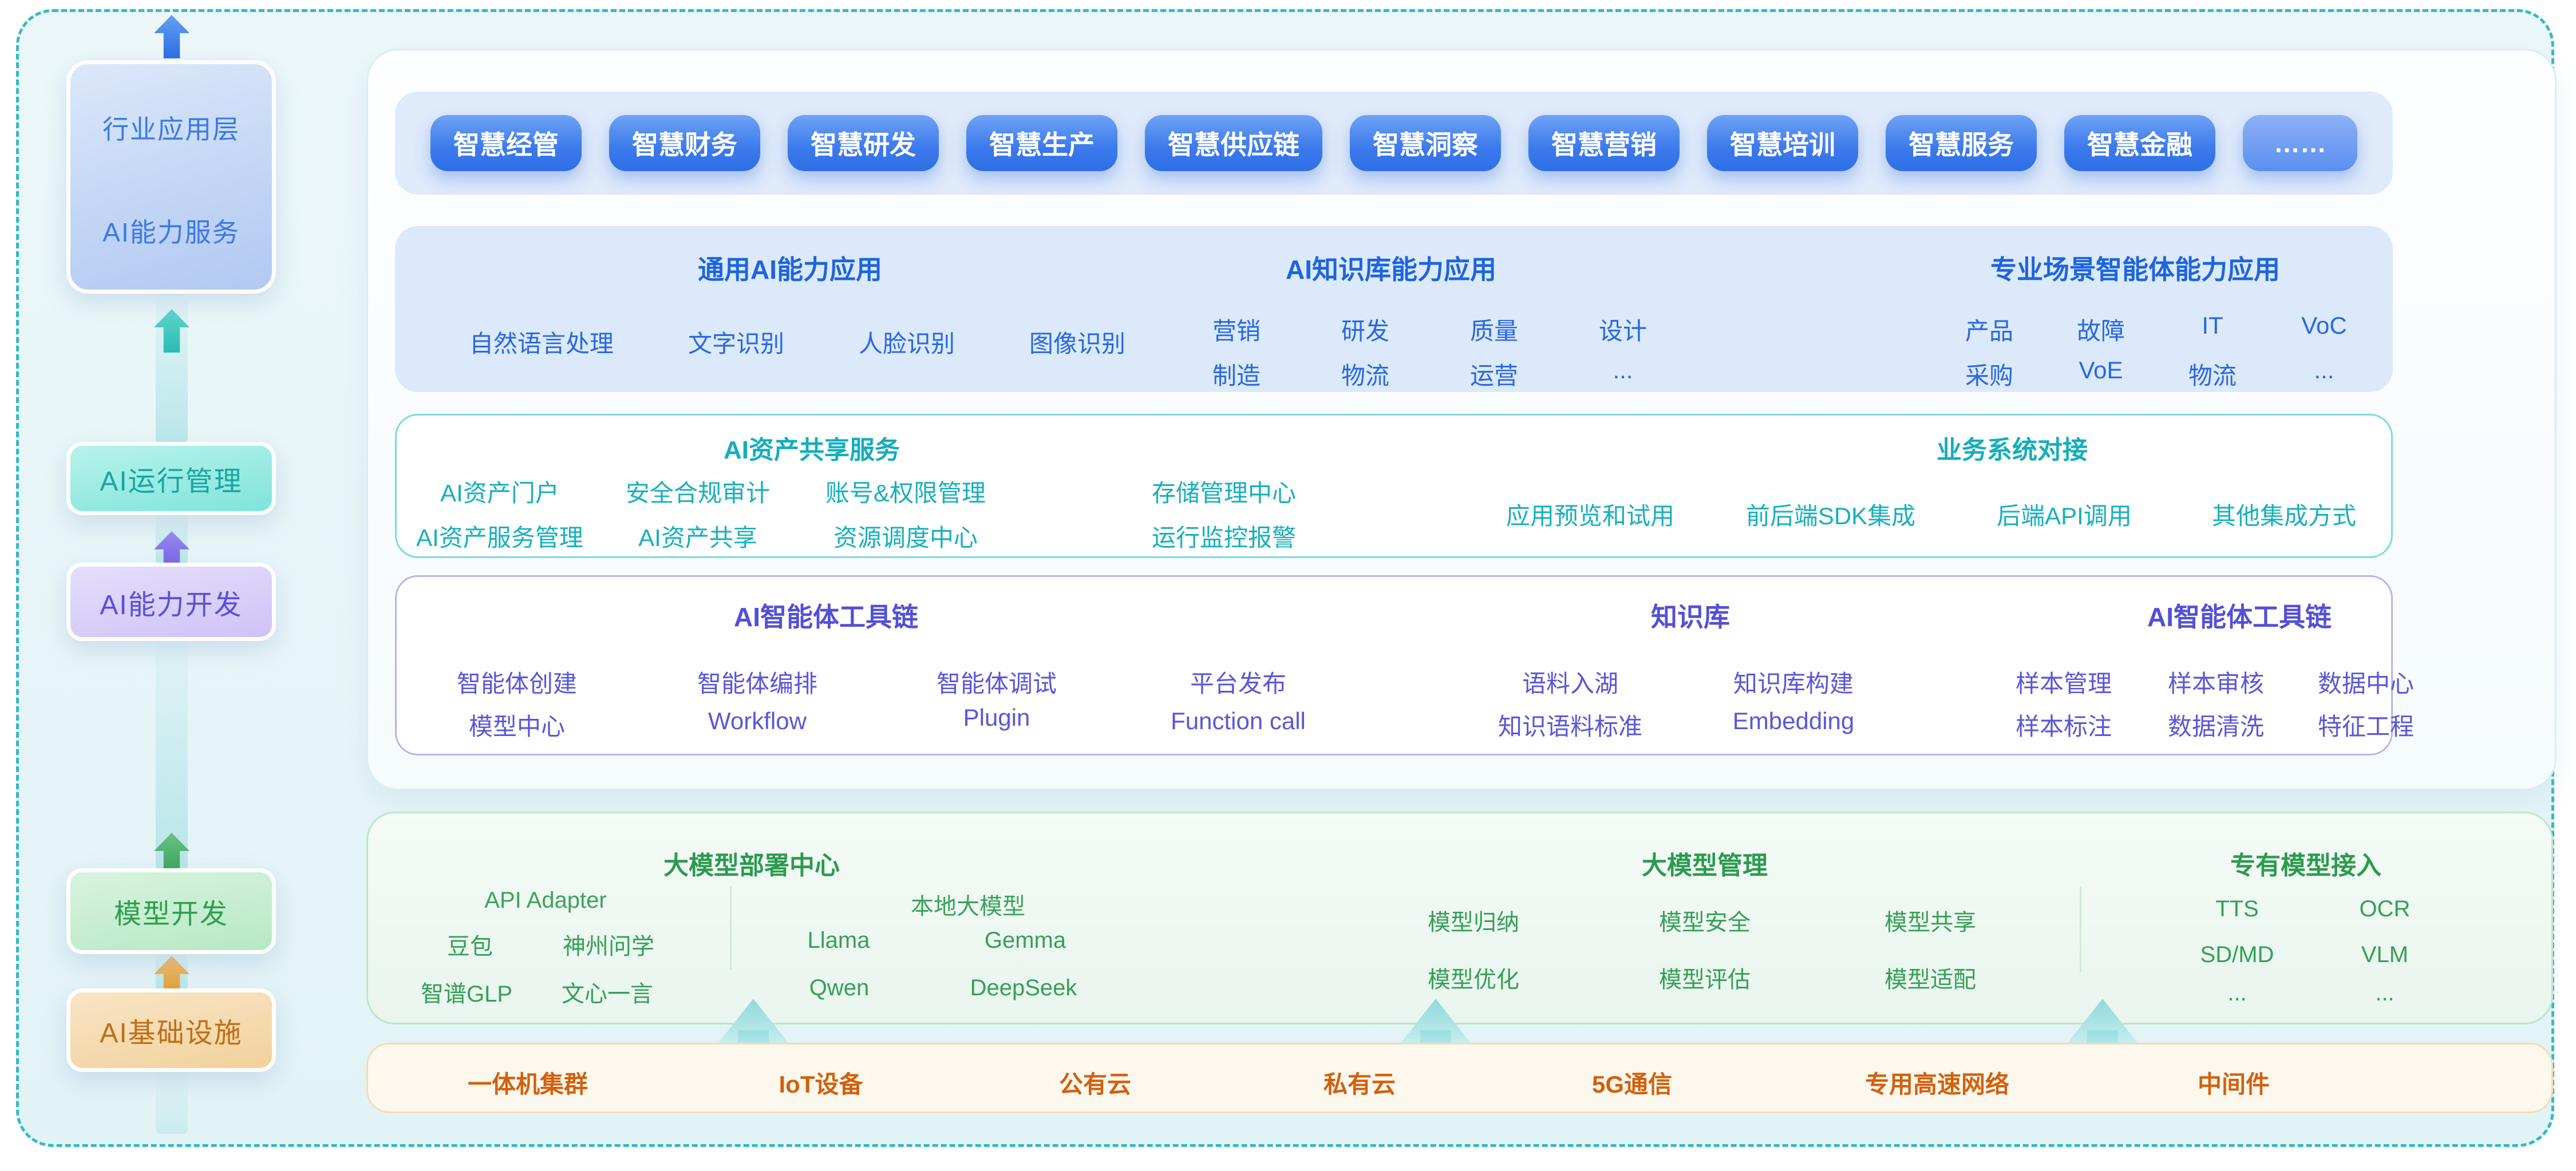 The width and height of the screenshot is (2576, 1171). What do you see at coordinates (905, 493) in the screenshot?
I see `capability-item: 账号&权限管理` at bounding box center [905, 493].